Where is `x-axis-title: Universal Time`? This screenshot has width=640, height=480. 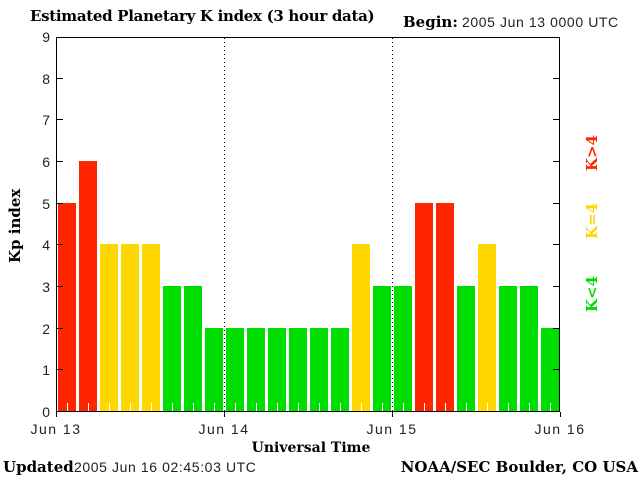 x-axis-title: Universal Time is located at coordinates (311, 448).